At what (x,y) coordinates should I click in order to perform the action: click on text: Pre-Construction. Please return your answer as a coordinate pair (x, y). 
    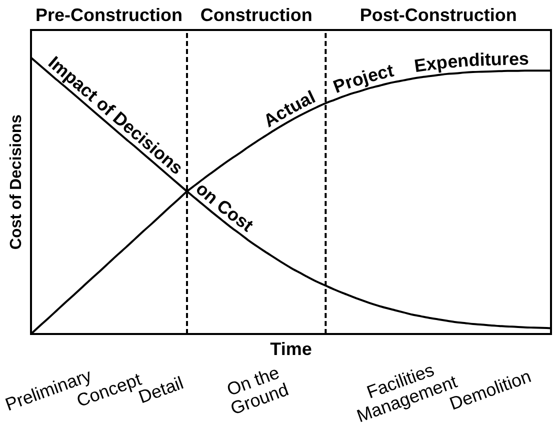
    Looking at the image, I should click on (109, 15).